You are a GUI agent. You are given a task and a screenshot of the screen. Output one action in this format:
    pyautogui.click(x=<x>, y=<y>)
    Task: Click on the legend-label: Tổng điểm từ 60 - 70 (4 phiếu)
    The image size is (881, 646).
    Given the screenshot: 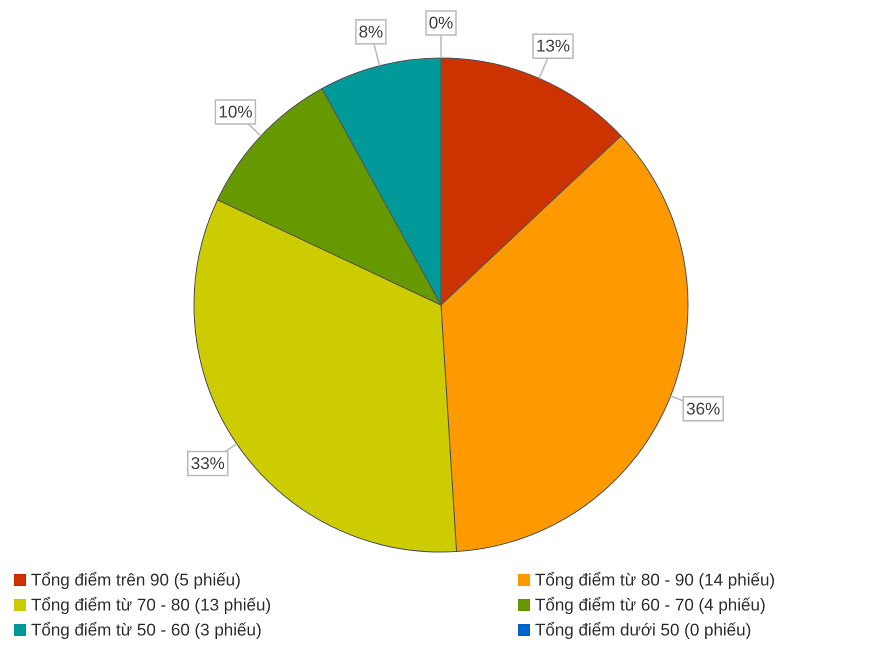 What is the action you would take?
    pyautogui.click(x=650, y=605)
    